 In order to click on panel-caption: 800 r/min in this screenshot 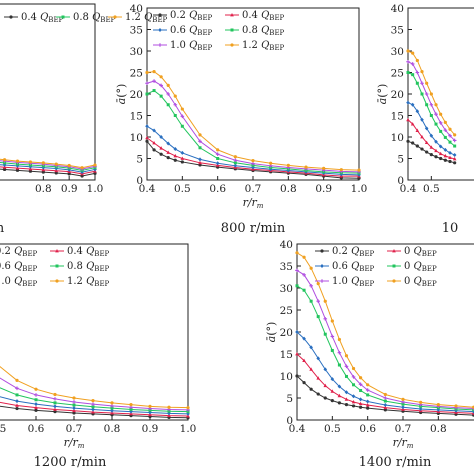, I will do `click(253, 228)`.